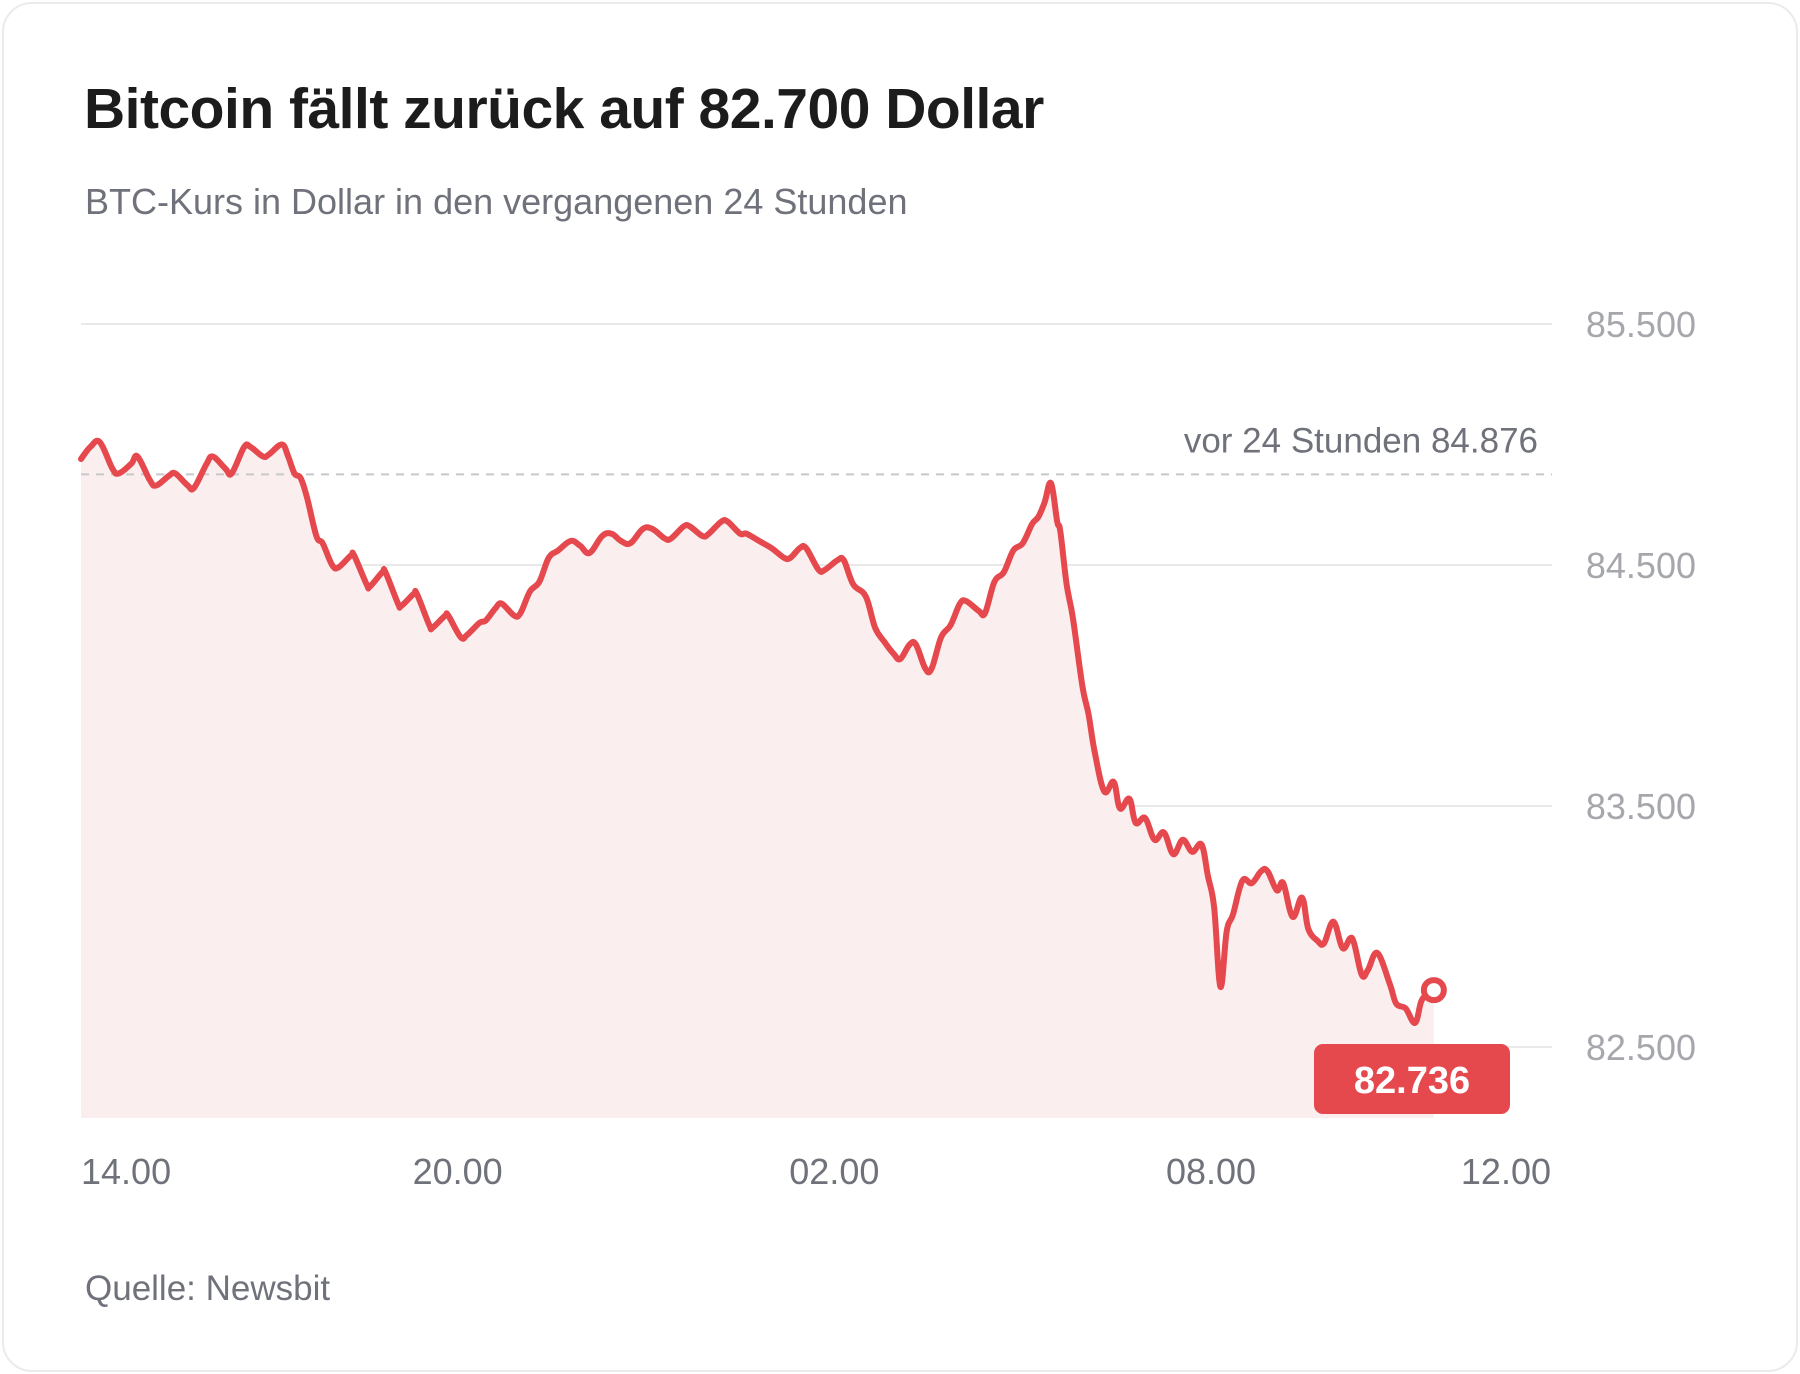 Image resolution: width=1800 pixels, height=1374 pixels. Describe the element at coordinates (1506, 1171) in the screenshot. I see `x-tick-label: 12.00` at that location.